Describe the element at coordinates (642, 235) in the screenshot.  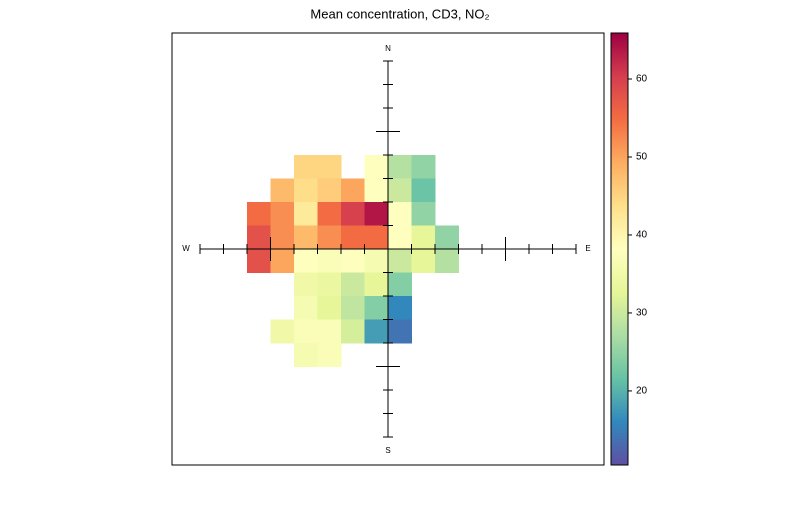
I see `colorbar-label: 40` at that location.